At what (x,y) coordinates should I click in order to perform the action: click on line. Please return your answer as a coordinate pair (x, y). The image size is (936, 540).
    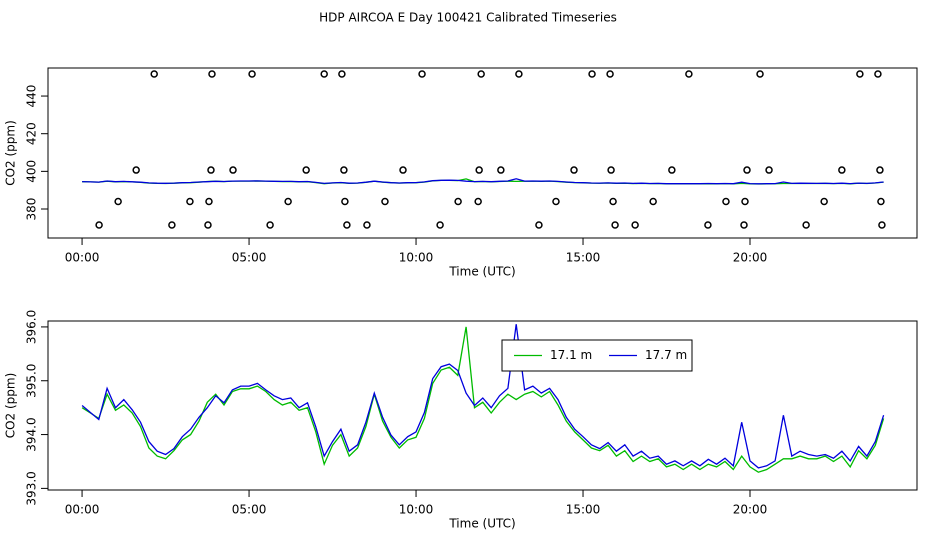
    Looking at the image, I should click on (483, 181).